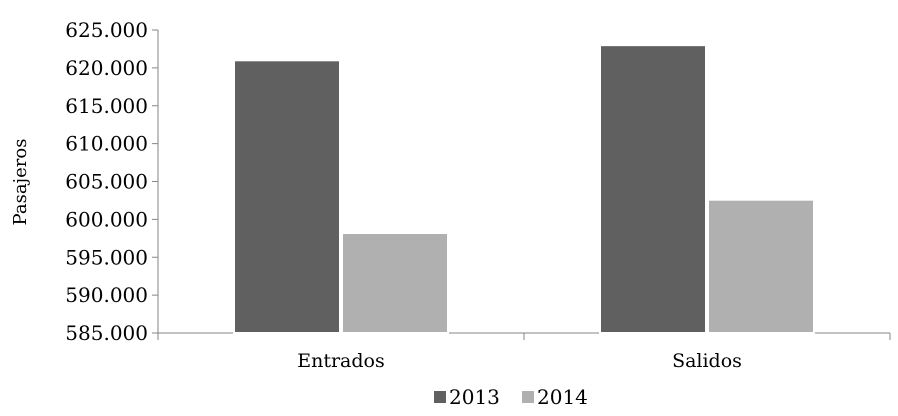 The height and width of the screenshot is (416, 898). Describe the element at coordinates (511, 397) in the screenshot. I see `legend: 2013 2014` at that location.